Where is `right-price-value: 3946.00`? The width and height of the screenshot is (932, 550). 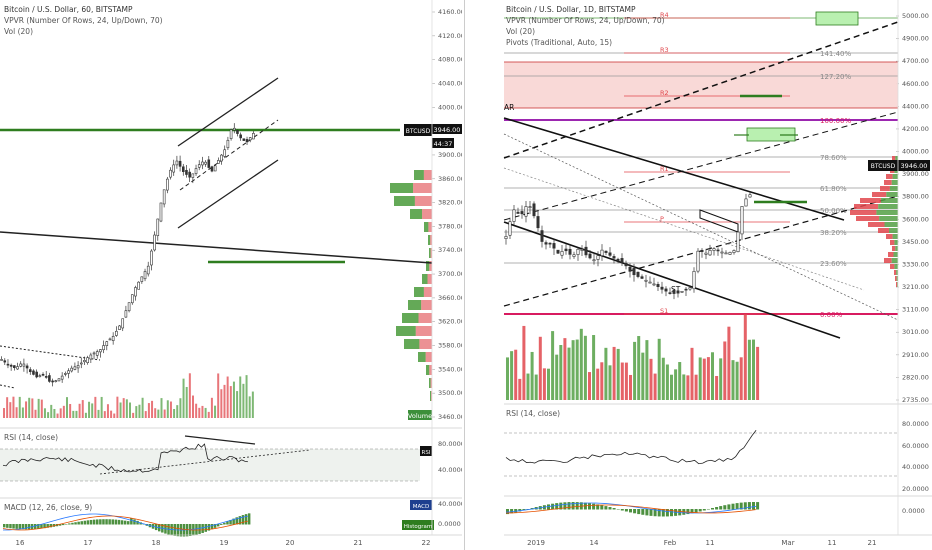
right-price-value: 3946.00 is located at coordinates (914, 166).